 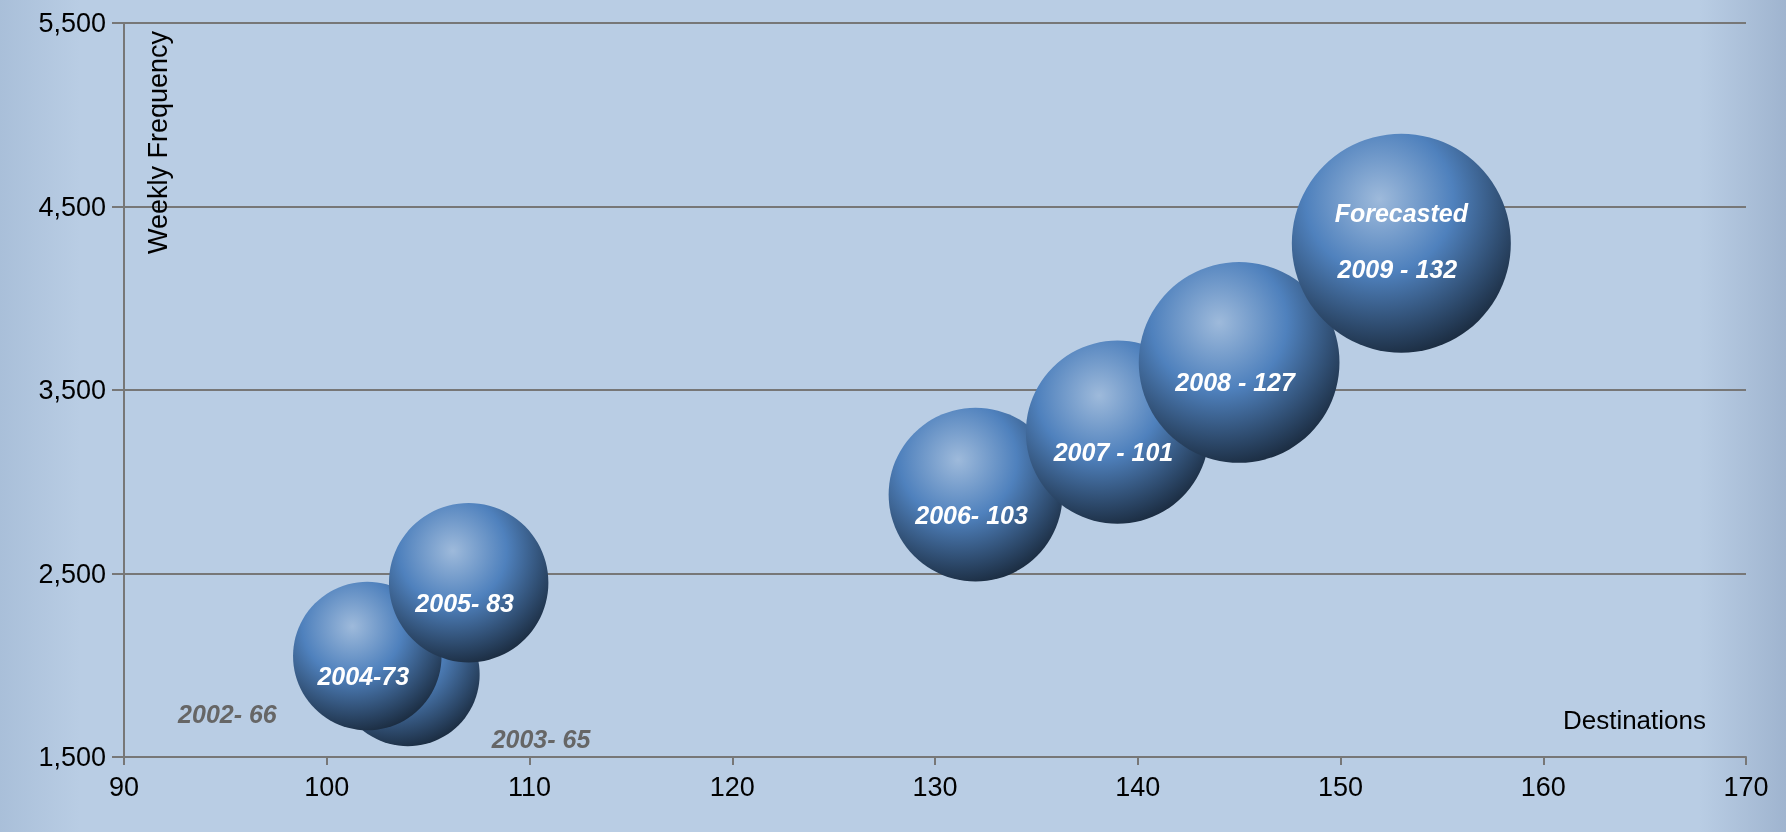 What do you see at coordinates (363, 676) in the screenshot?
I see `data-label: 2004-73` at bounding box center [363, 676].